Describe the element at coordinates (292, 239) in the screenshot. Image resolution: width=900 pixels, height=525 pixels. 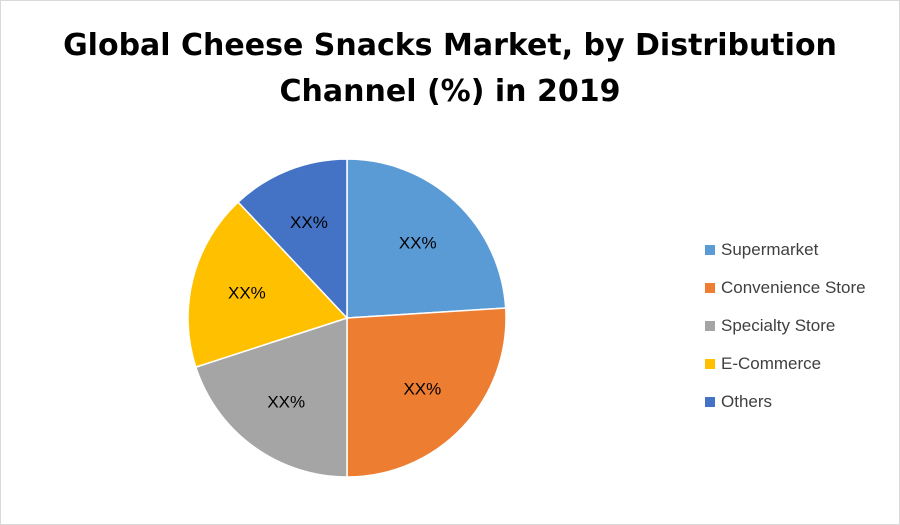
I see `pie-slice-others` at that location.